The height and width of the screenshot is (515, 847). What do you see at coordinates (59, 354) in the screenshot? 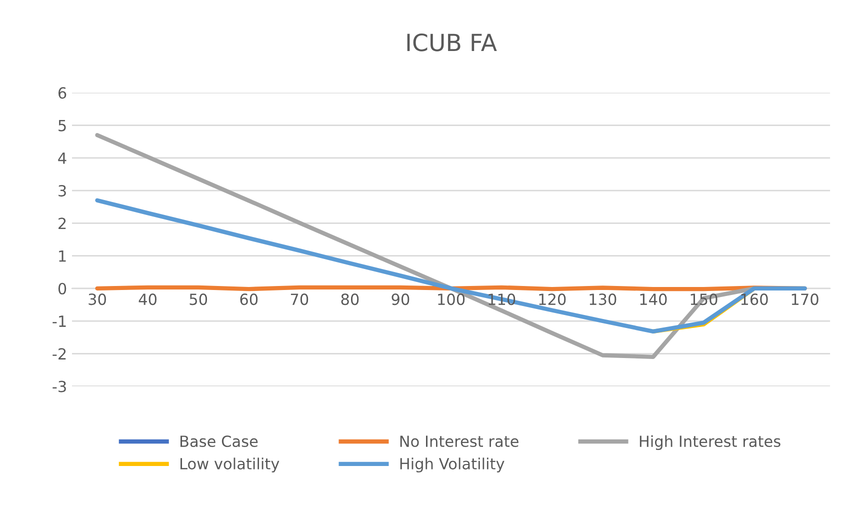
I see `y-tick-label: -2` at bounding box center [59, 354].